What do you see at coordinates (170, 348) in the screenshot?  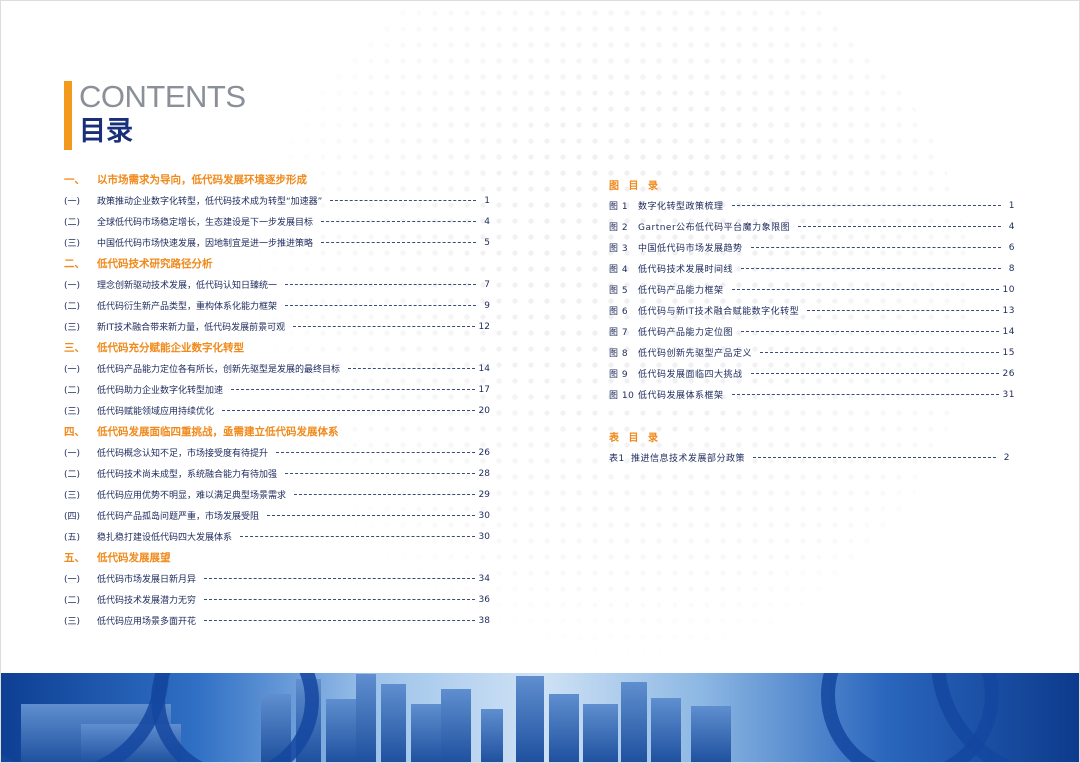 I see `section-title: 低代码充分赋能企业数字化转型` at bounding box center [170, 348].